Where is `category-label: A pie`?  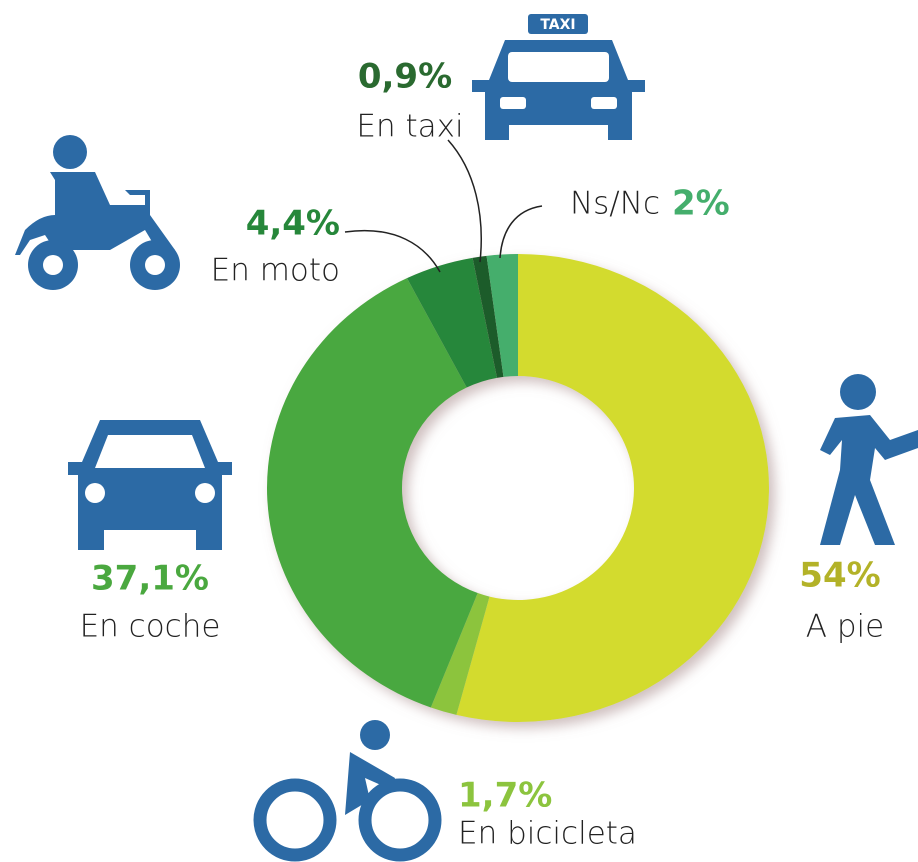 category-label: A pie is located at coordinates (845, 627).